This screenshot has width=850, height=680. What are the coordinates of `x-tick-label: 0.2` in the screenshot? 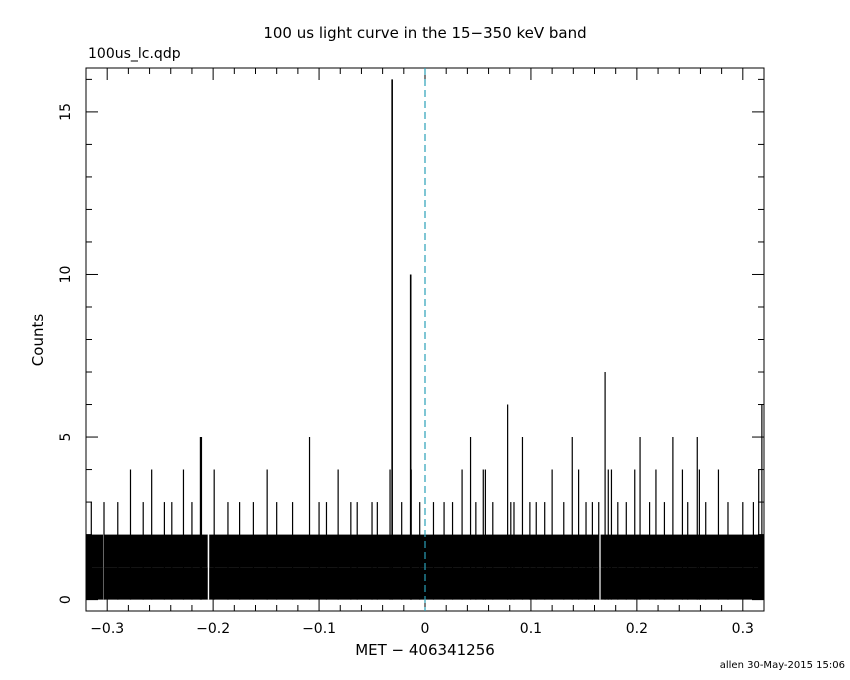 It's located at (637, 629).